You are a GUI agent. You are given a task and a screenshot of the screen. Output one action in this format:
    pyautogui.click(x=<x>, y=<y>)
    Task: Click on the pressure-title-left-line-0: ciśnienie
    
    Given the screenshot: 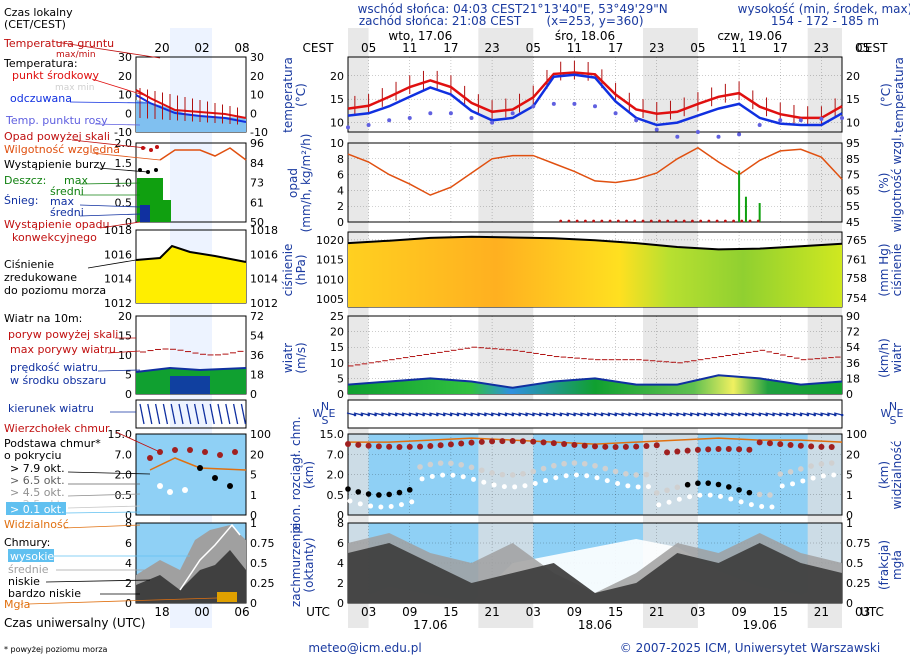 What is the action you would take?
    pyautogui.click(x=288, y=270)
    